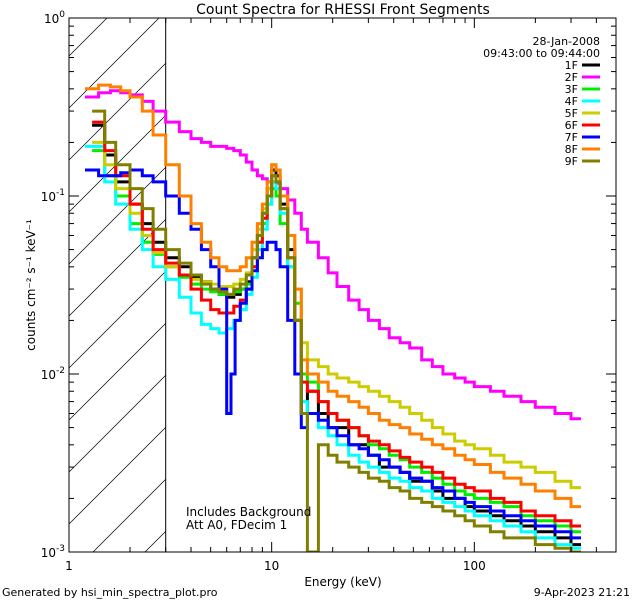  Describe the element at coordinates (342, 582) in the screenshot. I see `x-axis-label: Energy (keV)` at that location.